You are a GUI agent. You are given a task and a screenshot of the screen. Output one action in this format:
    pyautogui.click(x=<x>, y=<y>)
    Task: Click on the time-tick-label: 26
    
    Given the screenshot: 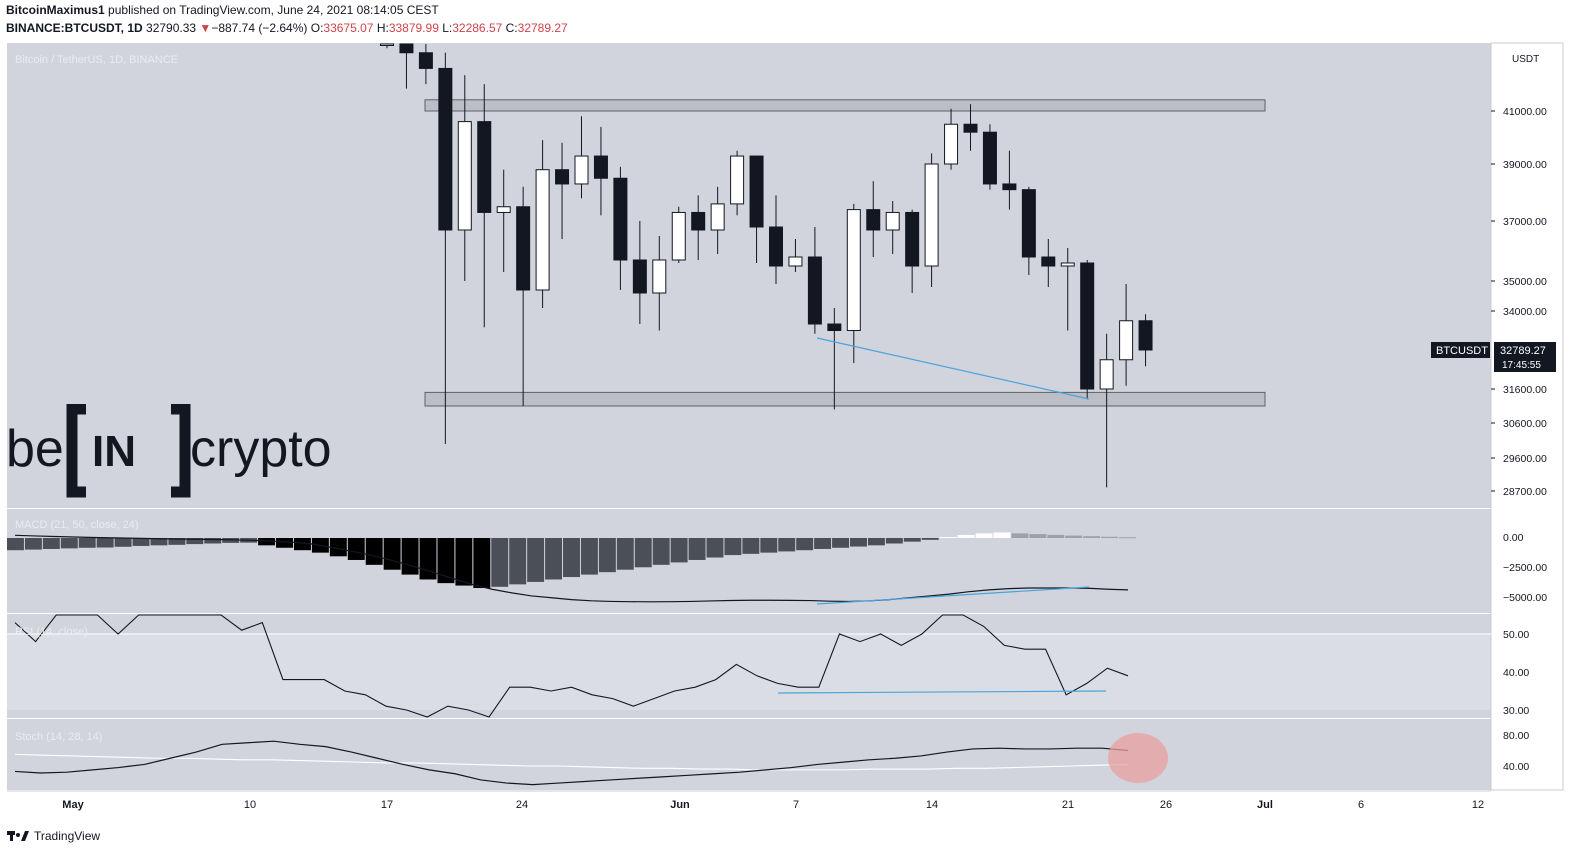 What is the action you would take?
    pyautogui.click(x=1166, y=805)
    